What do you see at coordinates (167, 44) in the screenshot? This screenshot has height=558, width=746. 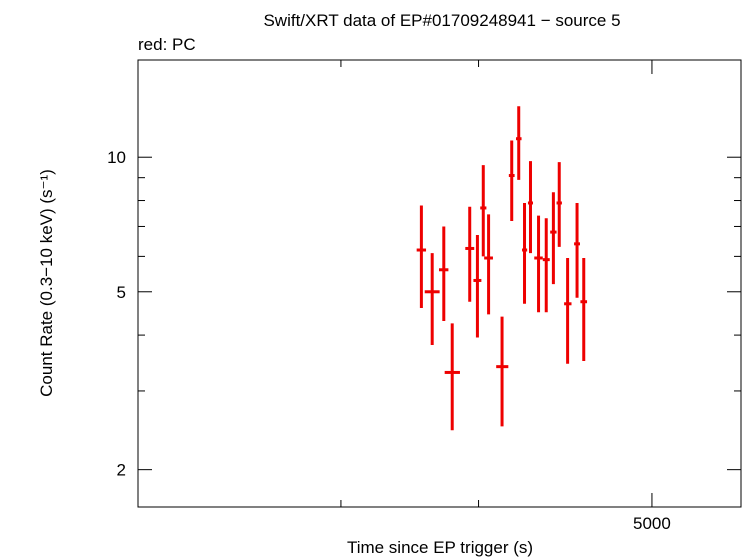 I see `chart-subtitle: red: PC` at bounding box center [167, 44].